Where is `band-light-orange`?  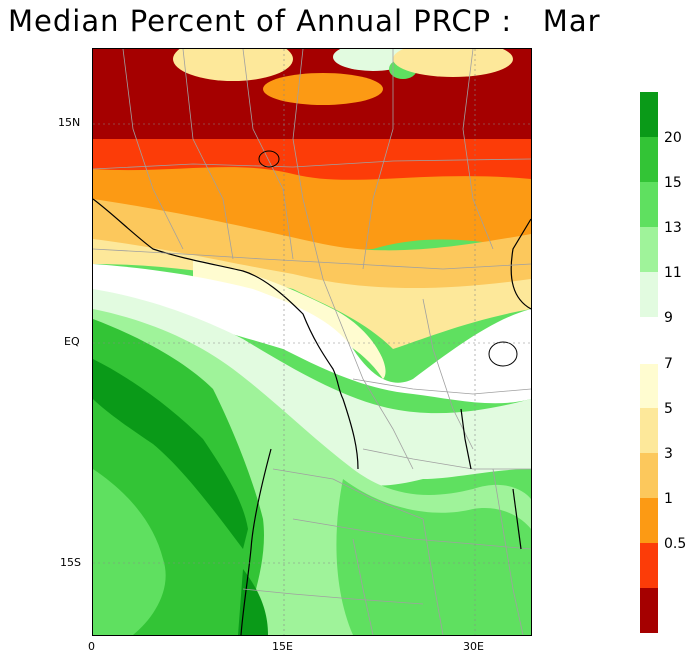
band-light-orange is located at coordinates (312, 246).